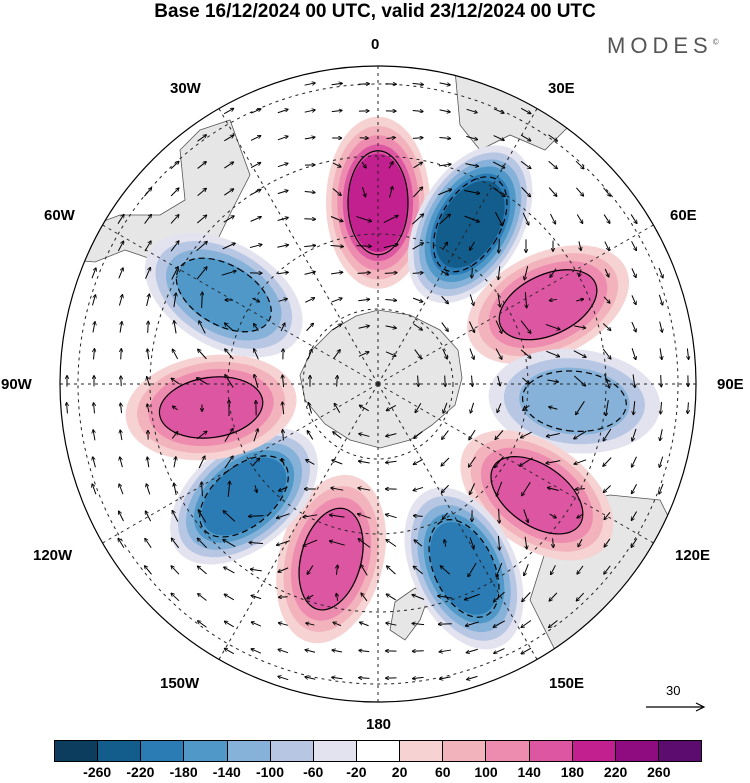 The width and height of the screenshot is (750, 783). What do you see at coordinates (663, 46) in the screenshot?
I see `modes-logo: MODES©` at bounding box center [663, 46].